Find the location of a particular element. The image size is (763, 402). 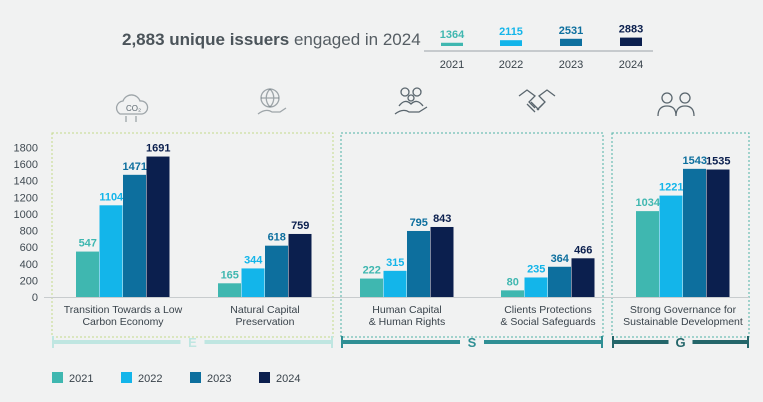

category-label: & Social Safeguards is located at coordinates (547, 322).